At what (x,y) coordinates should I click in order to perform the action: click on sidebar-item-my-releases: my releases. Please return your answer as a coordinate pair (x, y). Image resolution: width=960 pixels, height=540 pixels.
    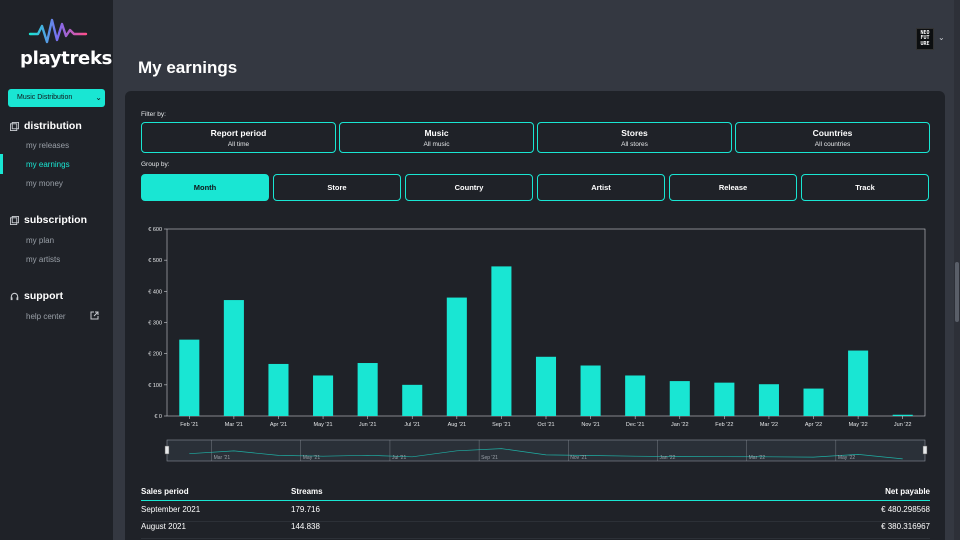
    Looking at the image, I should click on (48, 145).